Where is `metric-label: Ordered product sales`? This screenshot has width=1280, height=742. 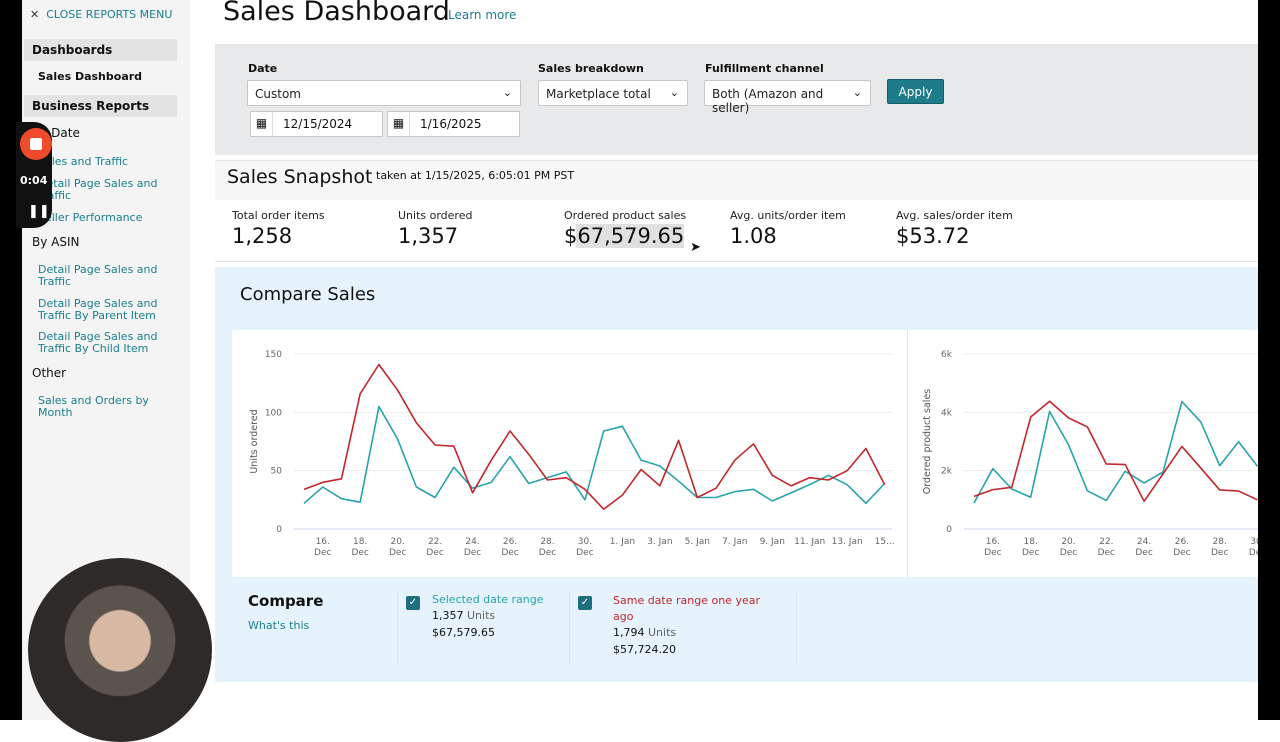 metric-label: Ordered product sales is located at coordinates (625, 215).